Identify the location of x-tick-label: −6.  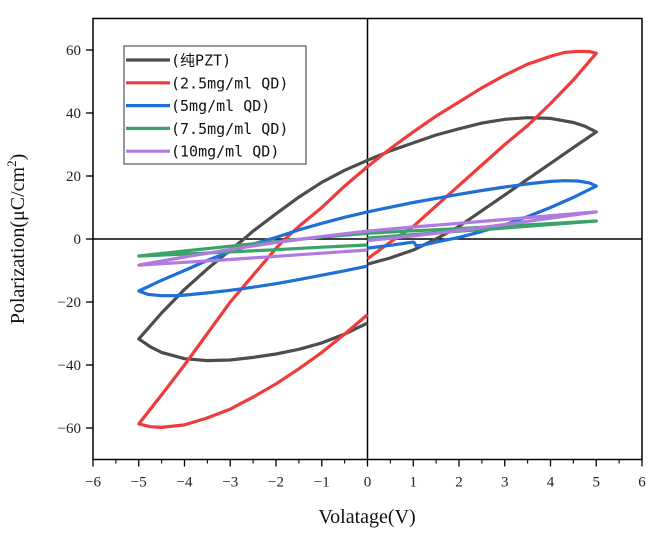
(93, 483).